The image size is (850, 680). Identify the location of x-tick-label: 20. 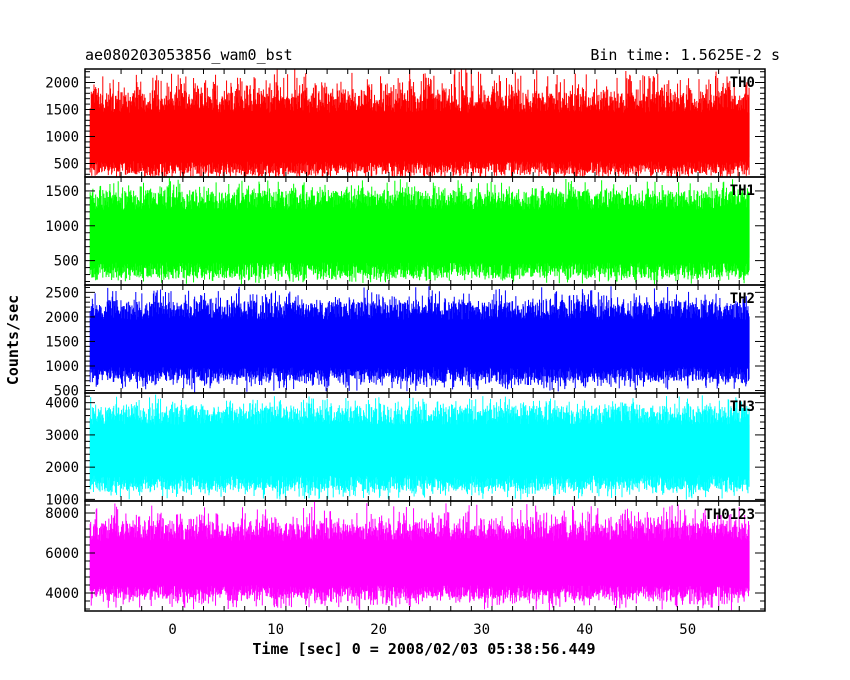
(378, 630).